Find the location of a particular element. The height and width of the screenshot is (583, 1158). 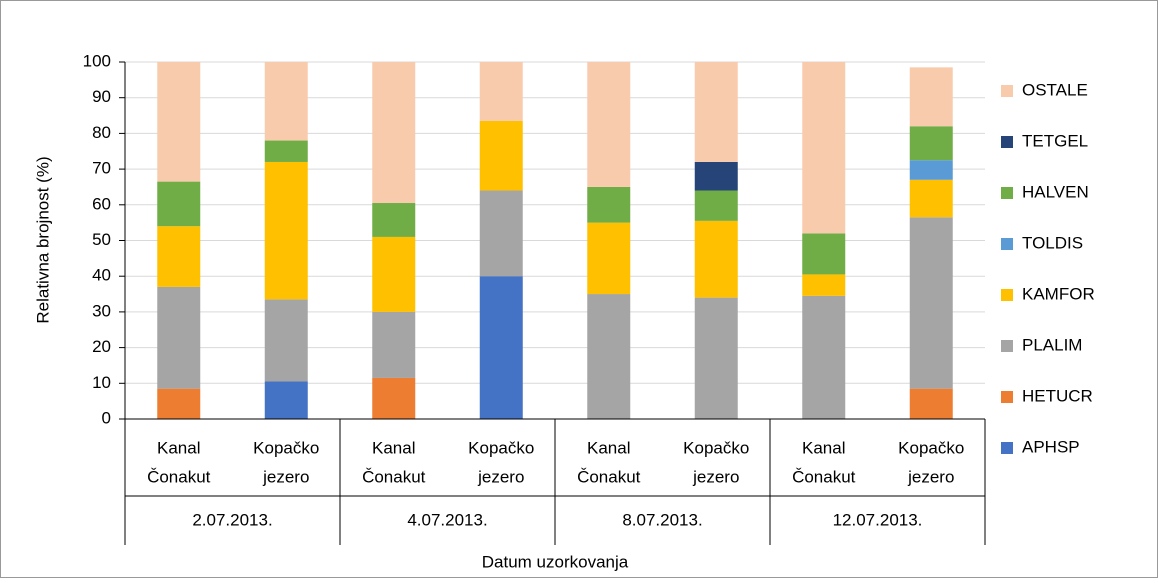

legend-label: TETGEL is located at coordinates (1055, 140).